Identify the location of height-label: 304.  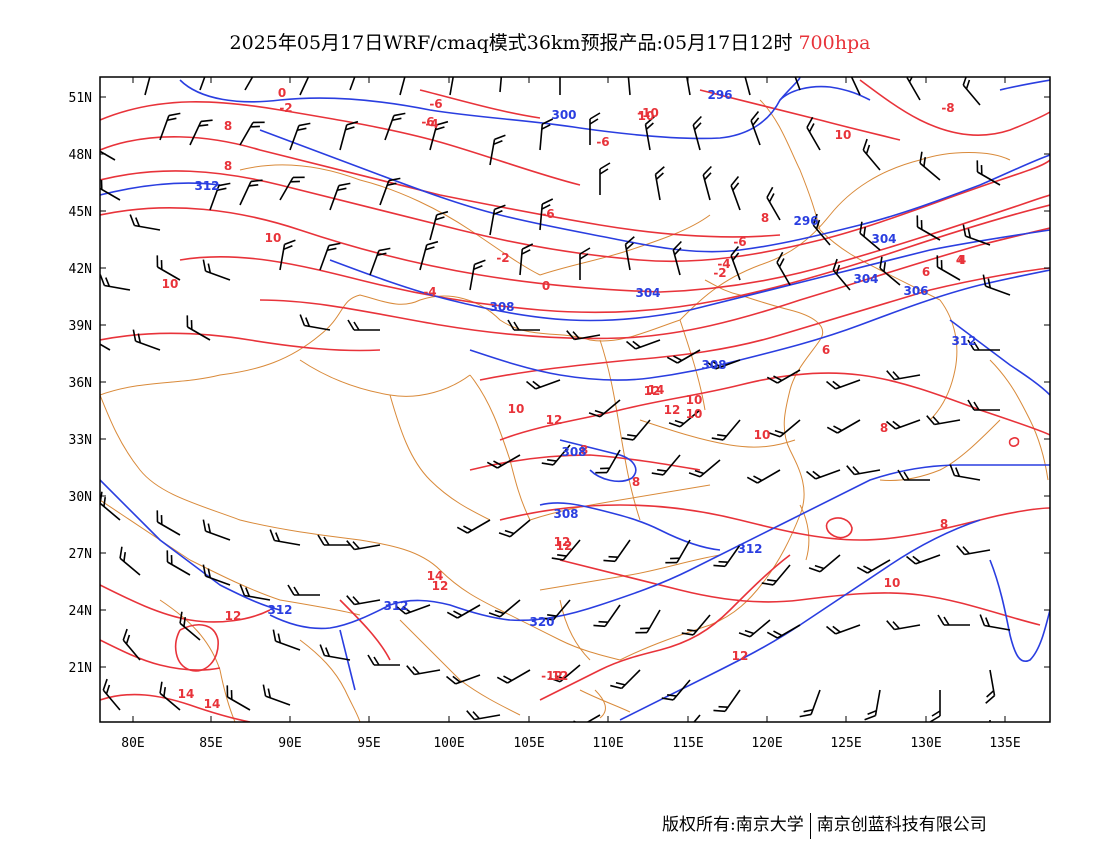
(883, 239).